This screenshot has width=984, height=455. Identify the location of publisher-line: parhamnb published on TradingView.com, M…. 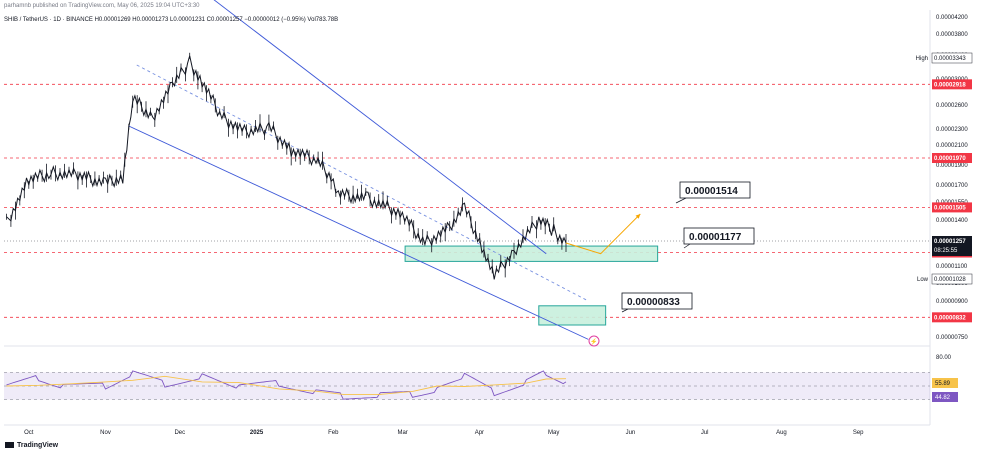
(102, 6).